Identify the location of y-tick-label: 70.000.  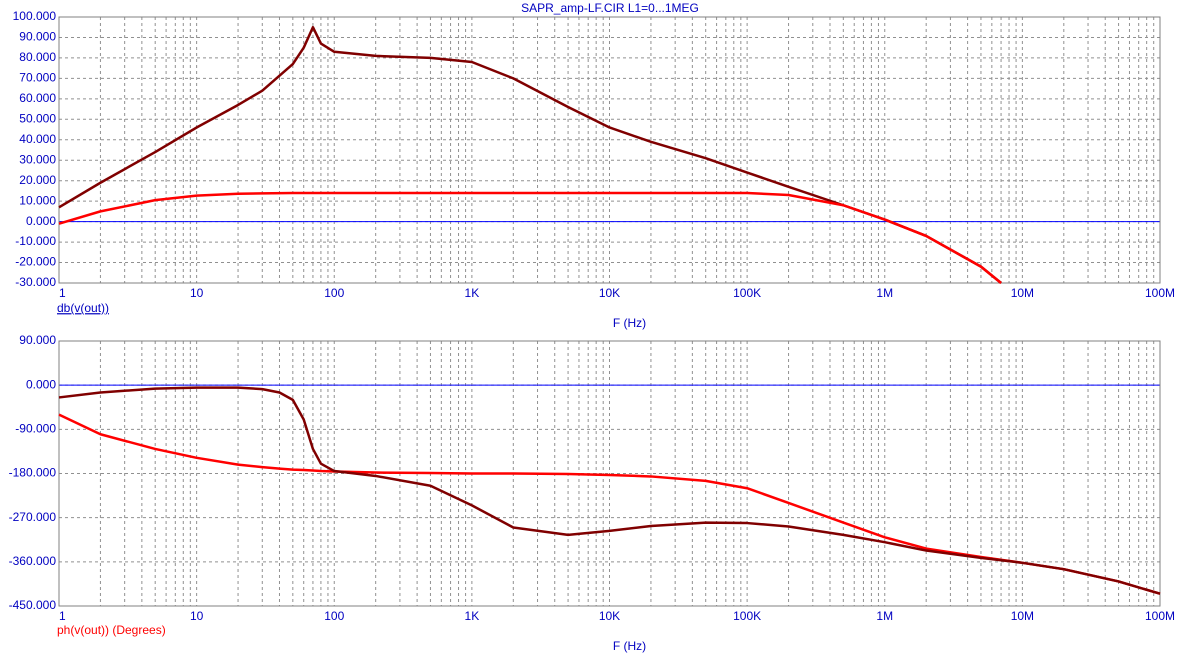
(37, 78).